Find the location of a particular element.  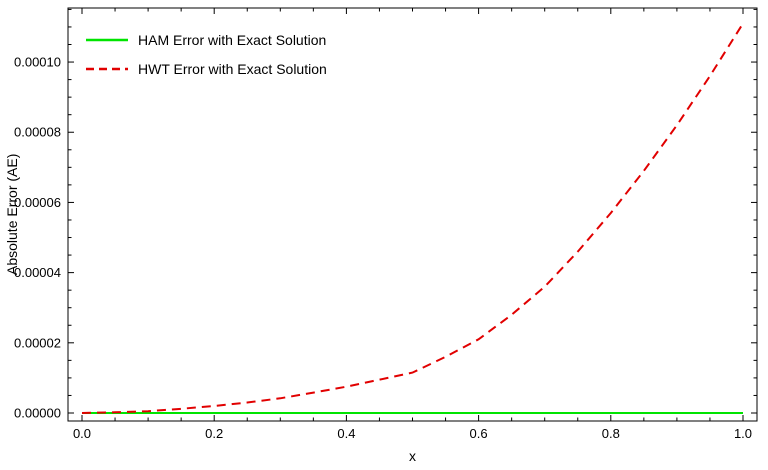

x-tick-label: 0.4 is located at coordinates (346, 433).